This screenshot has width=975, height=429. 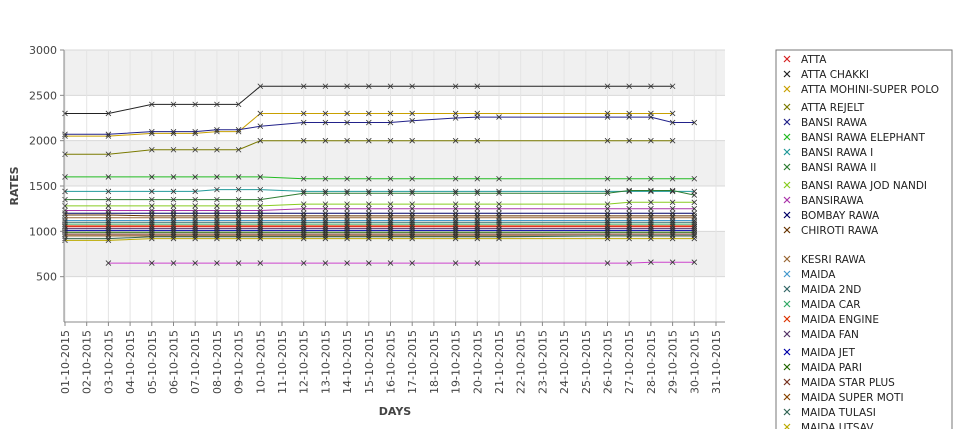 I want to click on x-tick-label: 09-10-2015, so click(x=239, y=362).